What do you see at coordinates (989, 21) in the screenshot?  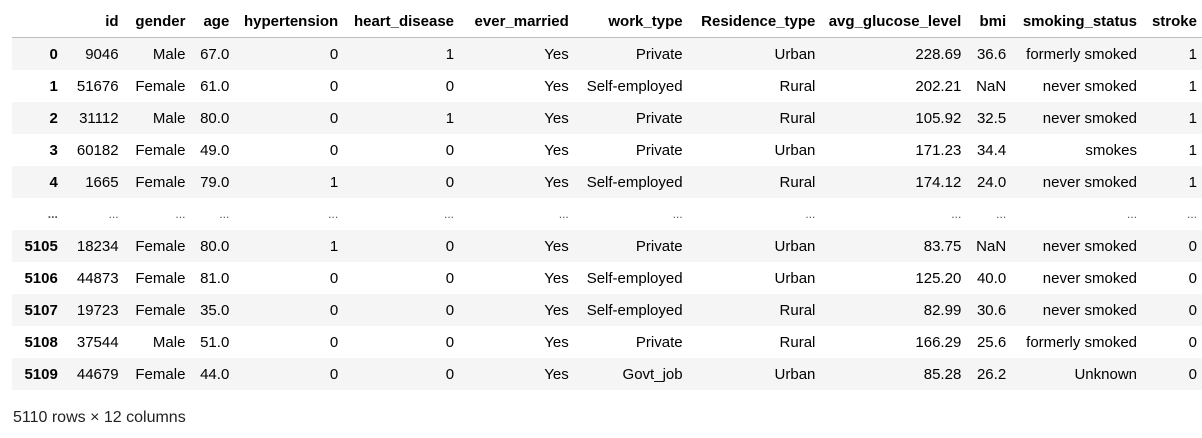 I see `column-header-bmi: bmi` at bounding box center [989, 21].